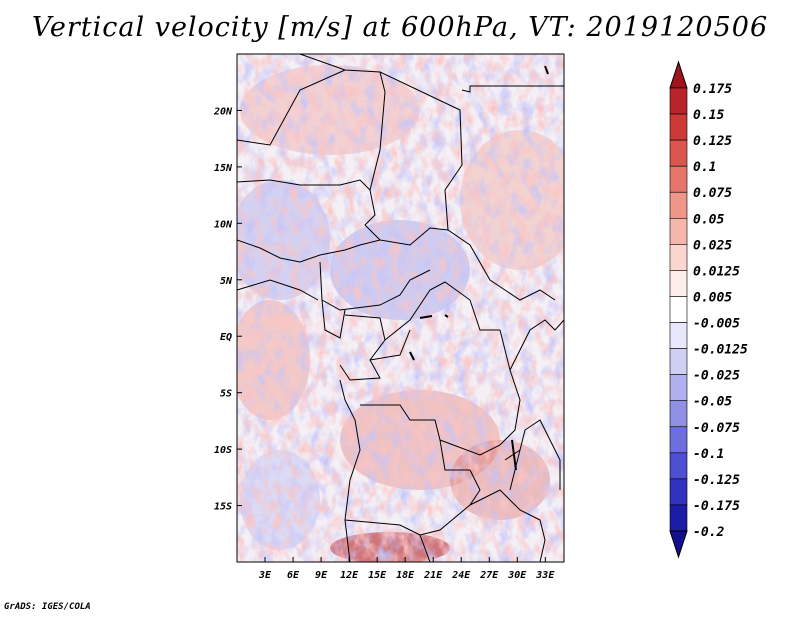 Image resolution: width=800 pixels, height=618 pixels. Describe the element at coordinates (433, 575) in the screenshot. I see `x-tick-label: 21E` at that location.